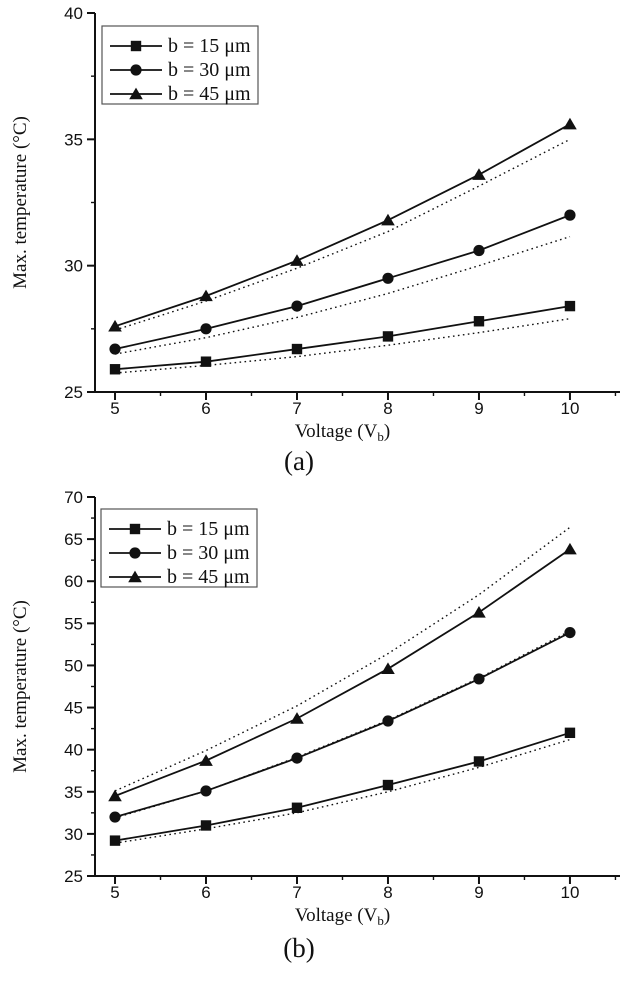 The height and width of the screenshot is (1000, 628). I want to click on y-tick-label: 50, so click(73, 665).